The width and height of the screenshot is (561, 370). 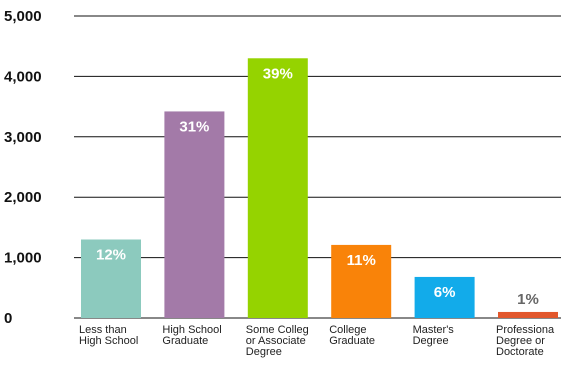 What do you see at coordinates (528, 299) in the screenshot?
I see `data-label: 1%` at bounding box center [528, 299].